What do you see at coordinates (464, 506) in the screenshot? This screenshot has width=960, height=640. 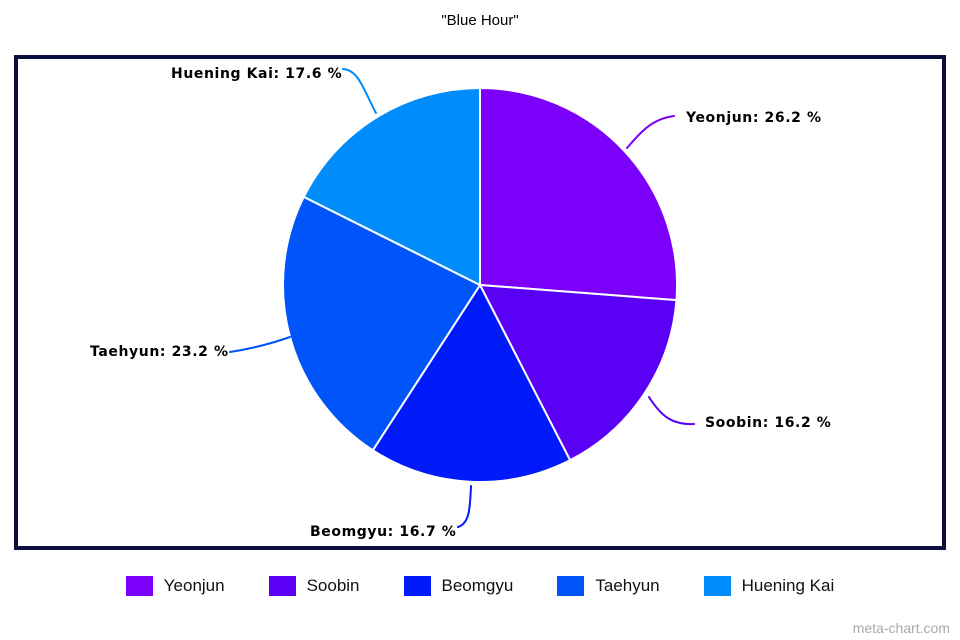 I see `leader-line-beomgyu` at bounding box center [464, 506].